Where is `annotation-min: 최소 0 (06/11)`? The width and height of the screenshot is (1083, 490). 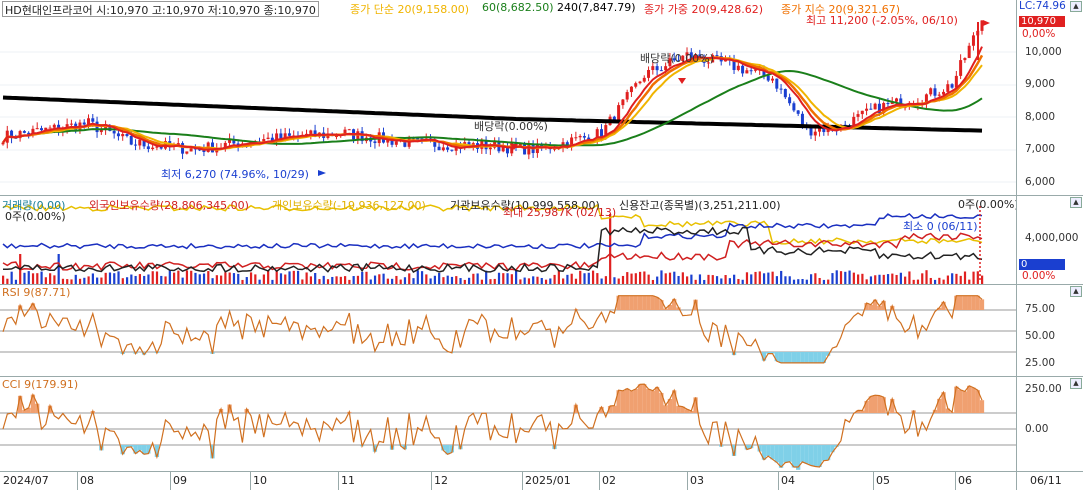
annotation-min: 최소 0 (06/11) is located at coordinates (940, 226).